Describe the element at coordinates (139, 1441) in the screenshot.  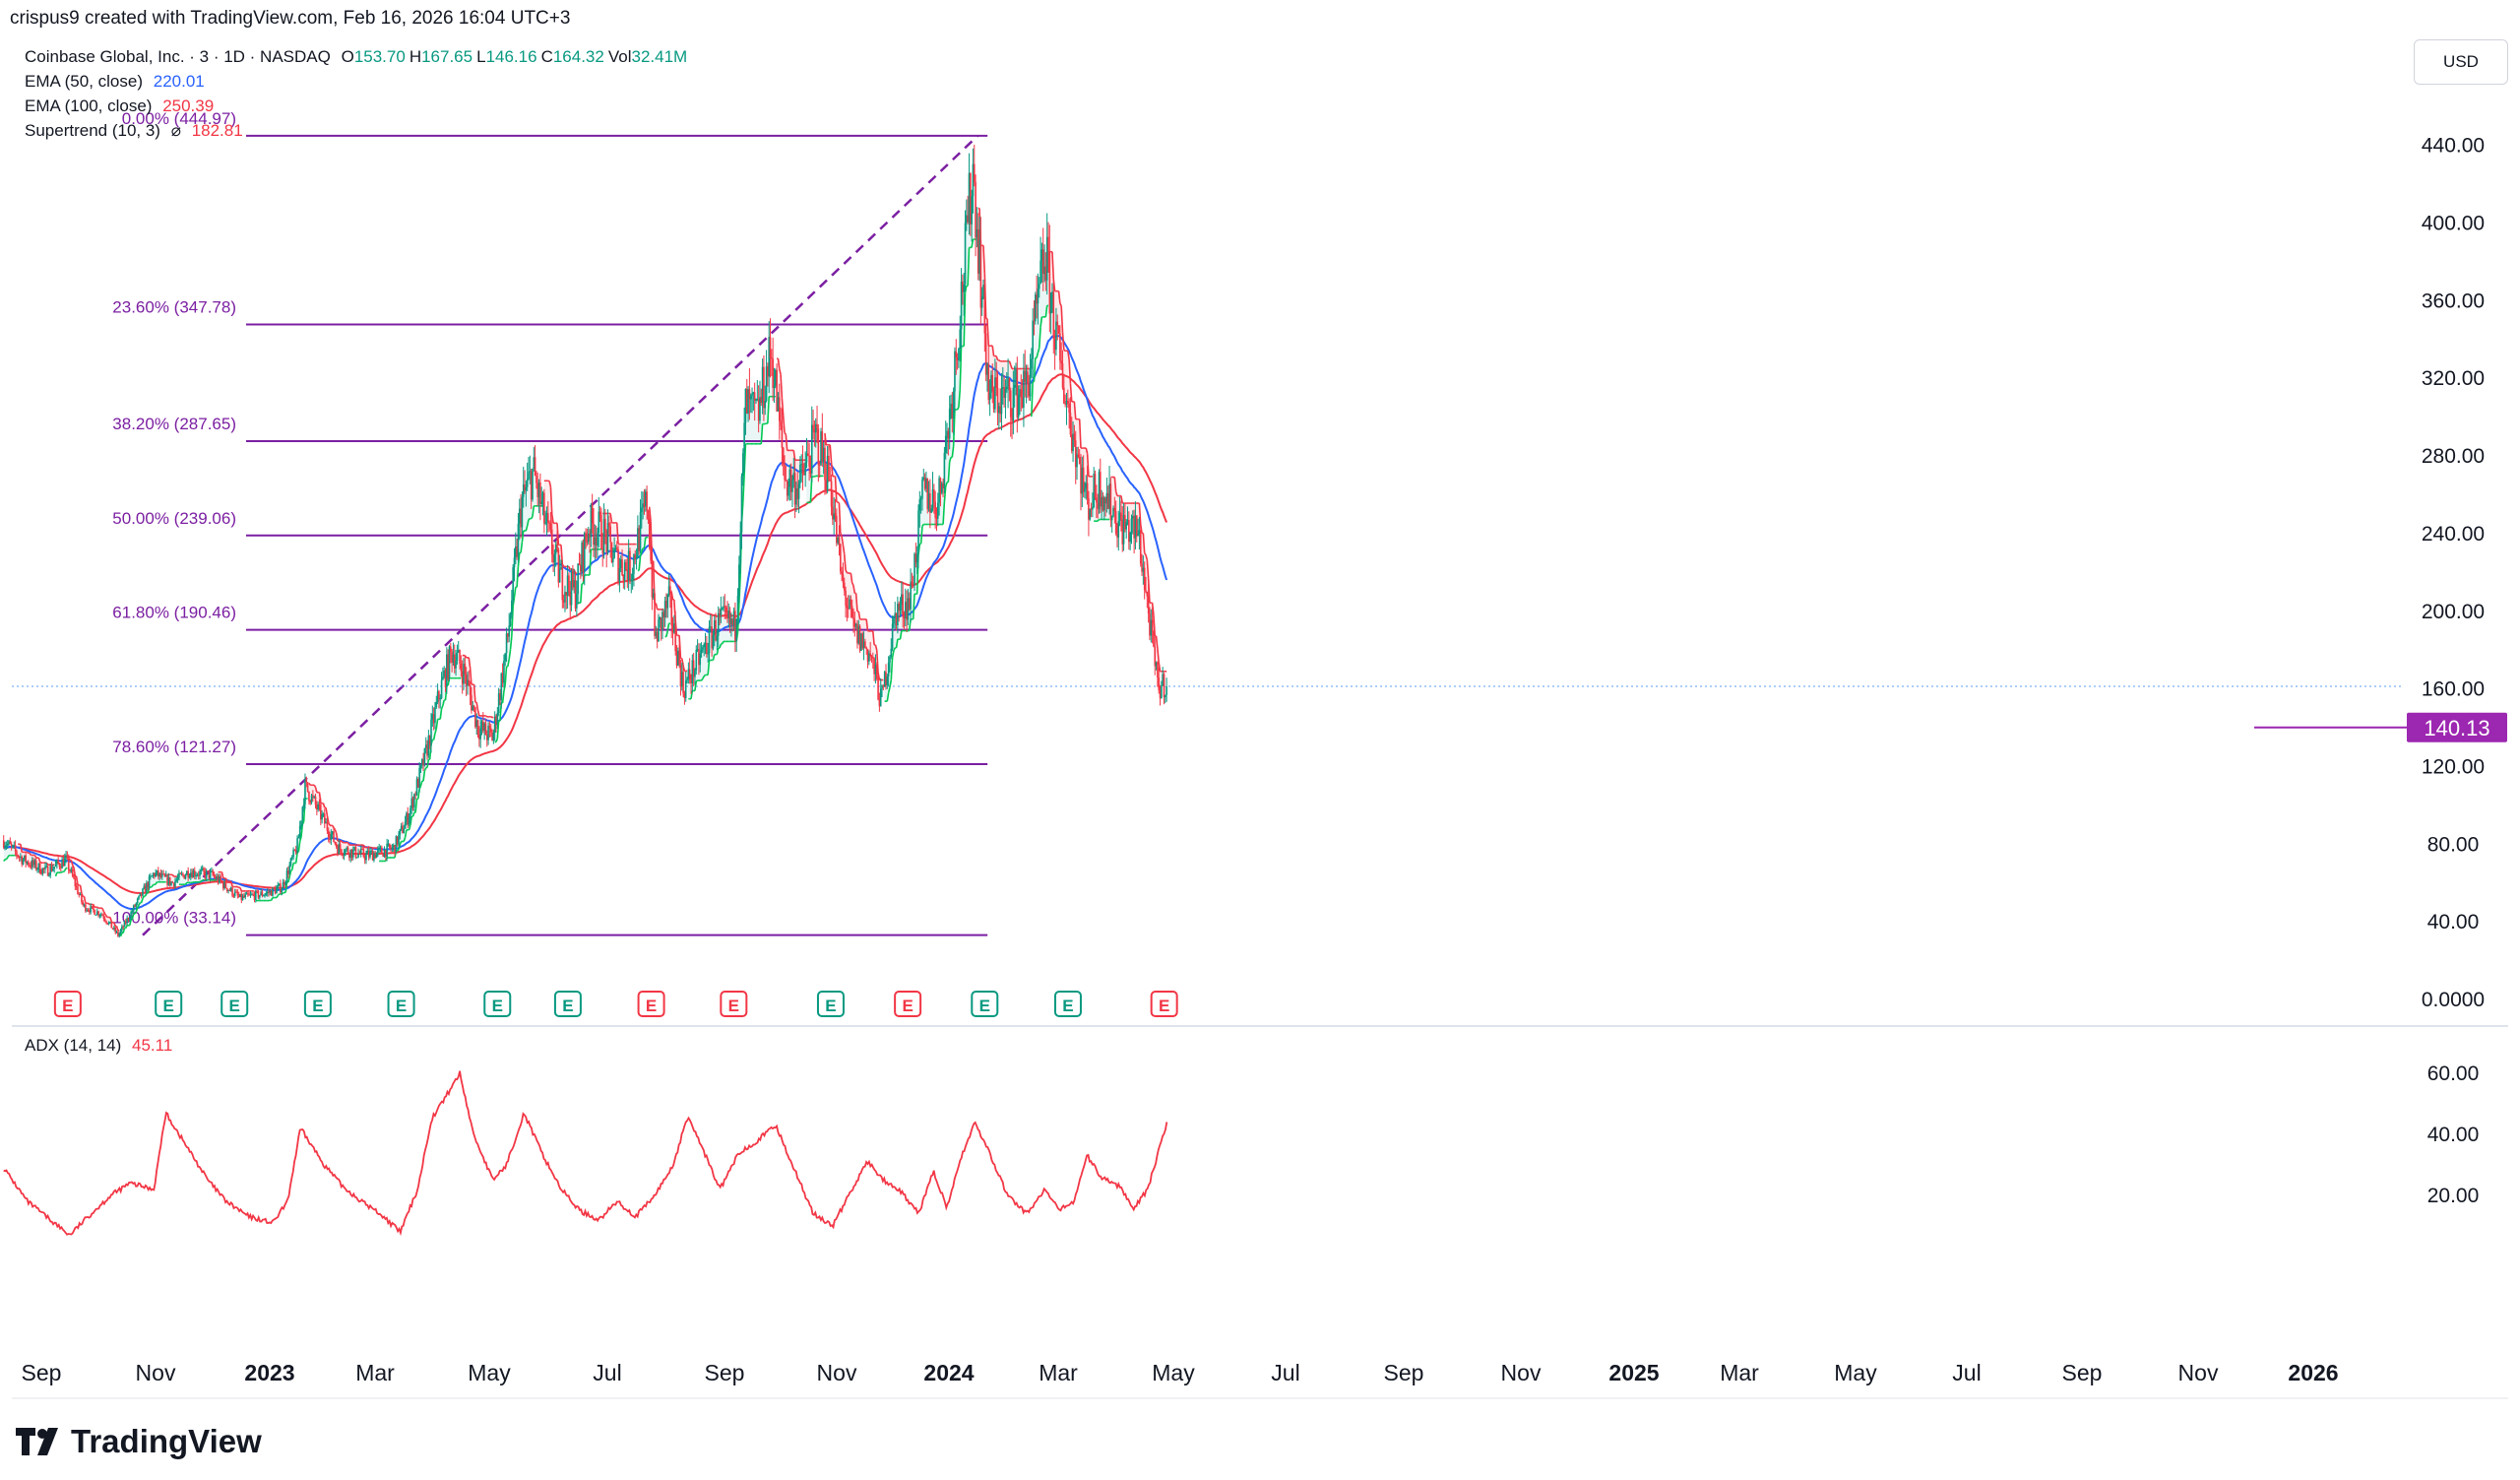
I see `tradingview-logo: TradingView` at that location.